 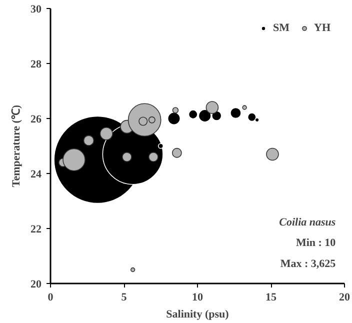 I want to click on y-tick-label: 22, so click(x=36, y=230).